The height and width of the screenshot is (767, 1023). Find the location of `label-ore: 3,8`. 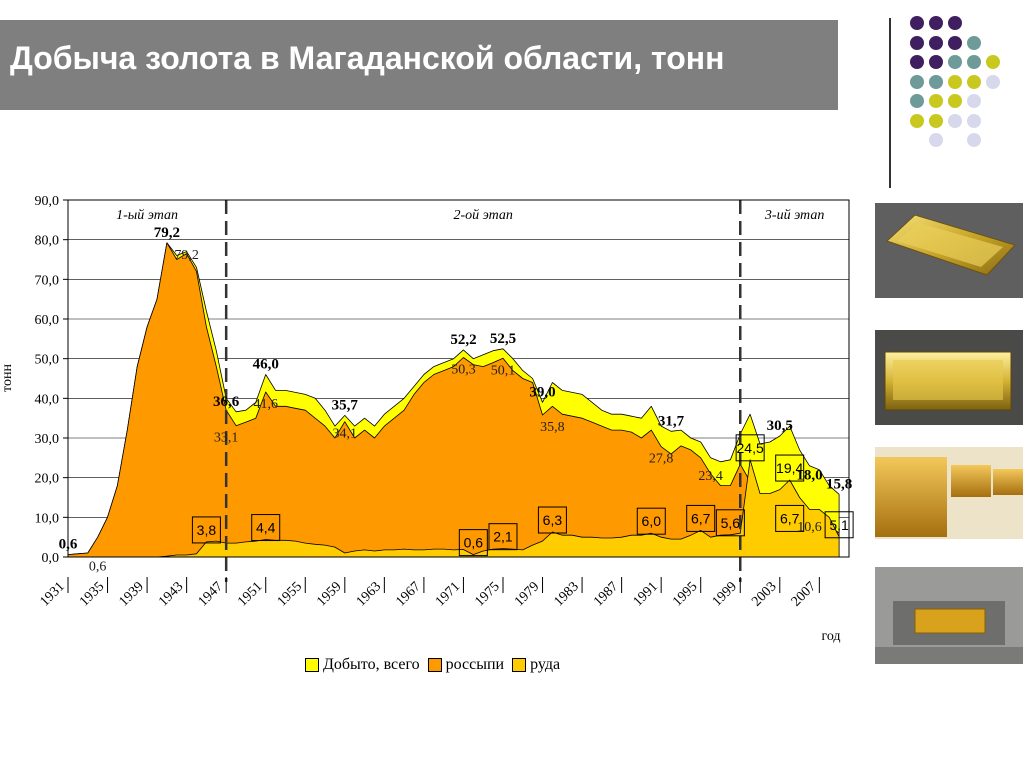

label-ore: 3,8 is located at coordinates (207, 530).